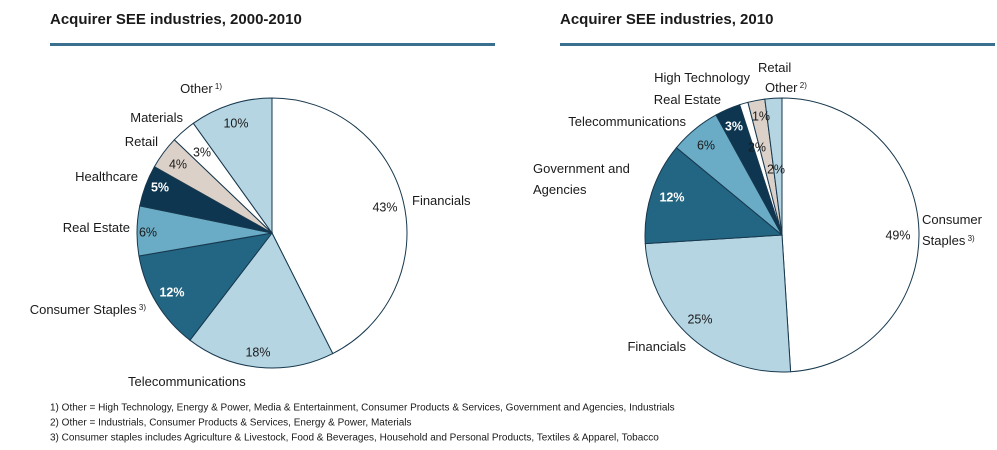 The image size is (997, 450). Describe the element at coordinates (178, 164) in the screenshot. I see `value-label: 4%` at that location.